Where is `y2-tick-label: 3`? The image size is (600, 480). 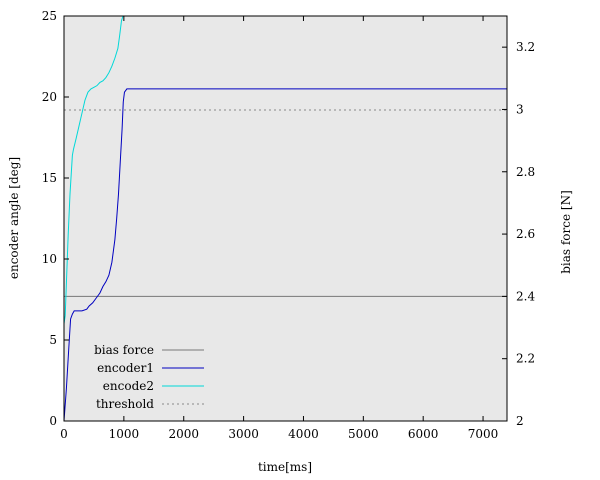 y2-tick-label: 3 is located at coordinates (520, 109).